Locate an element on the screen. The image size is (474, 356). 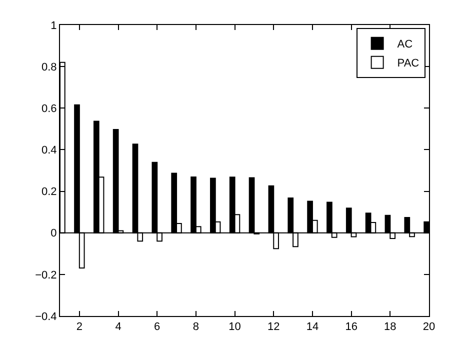
y-tick-label: 0.6 is located at coordinates (49, 108).